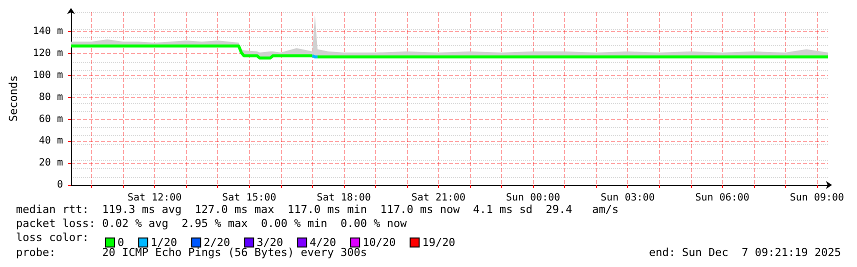 The image size is (857, 267). What do you see at coordinates (323, 242) in the screenshot?
I see `legend-label: 4/20` at bounding box center [323, 242].